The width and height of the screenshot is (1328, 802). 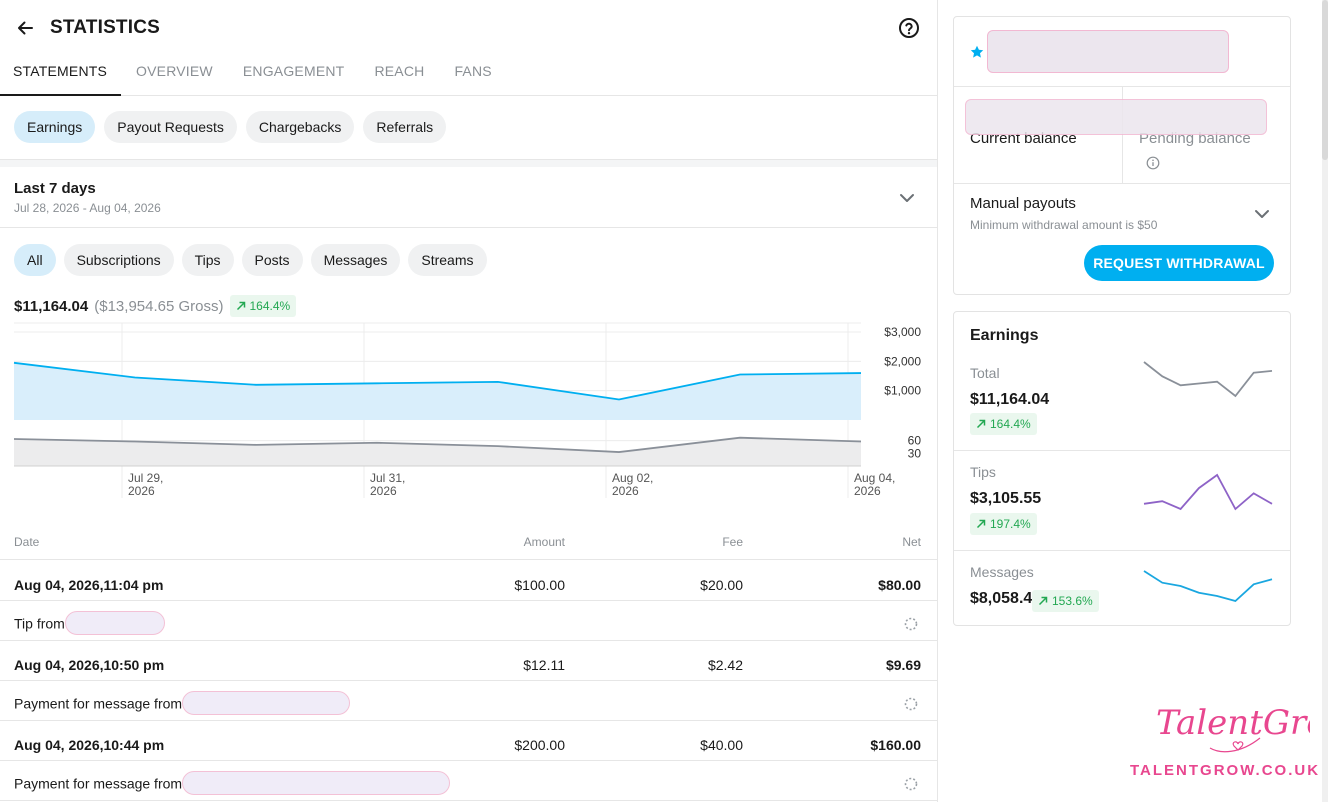 What do you see at coordinates (539, 585) in the screenshot?
I see `row-amount: $100.00` at bounding box center [539, 585].